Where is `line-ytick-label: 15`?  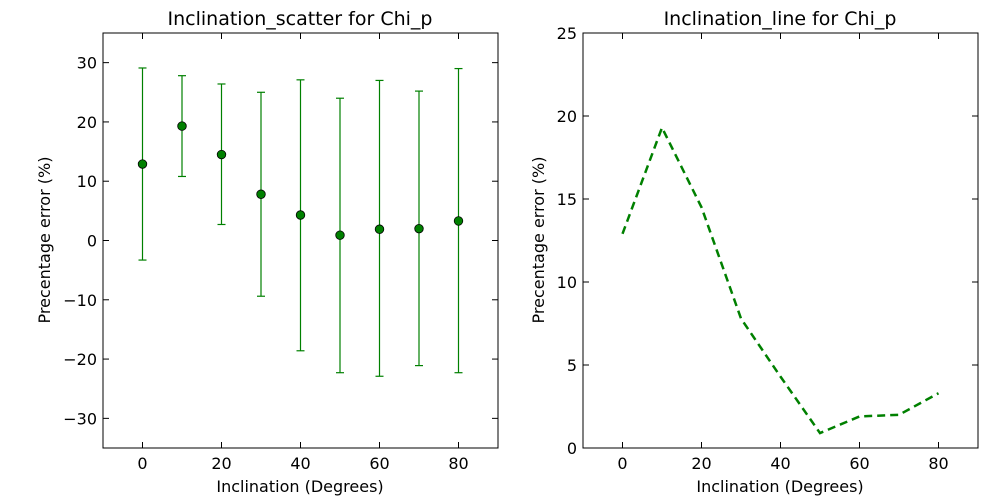 line-ytick-label: 15 is located at coordinates (567, 199).